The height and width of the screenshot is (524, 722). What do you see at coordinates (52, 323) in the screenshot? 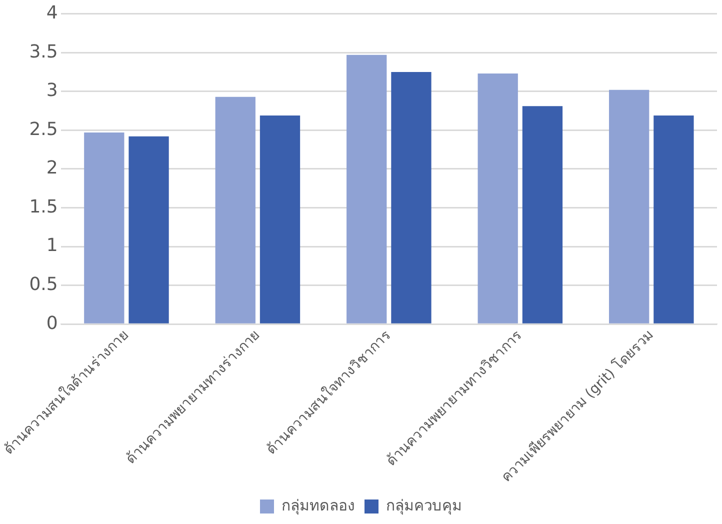
I see `y-tick-label: 0` at bounding box center [52, 323].